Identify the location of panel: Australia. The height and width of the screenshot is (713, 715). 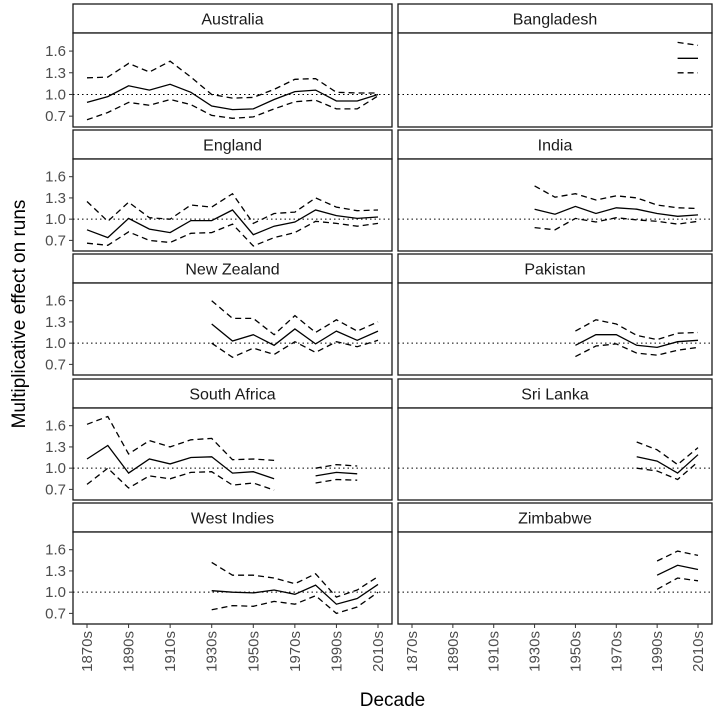
(232, 65).